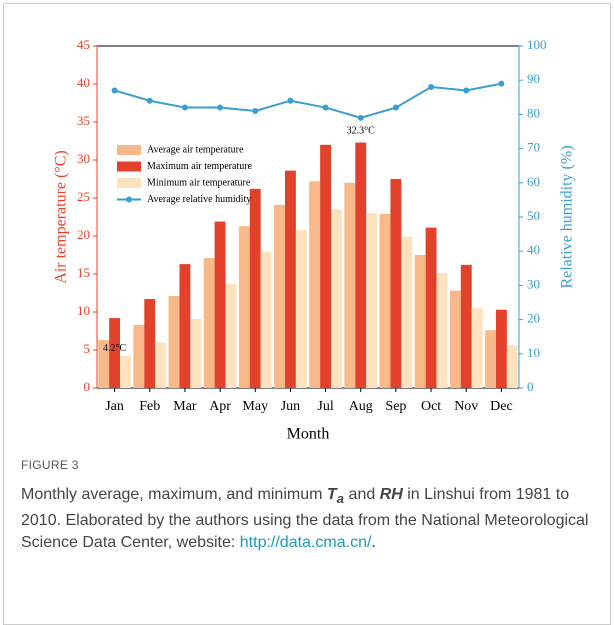 Image resolution: width=614 pixels, height=625 pixels. What do you see at coordinates (391, 494) in the screenshot?
I see `caption-symbol: RH` at bounding box center [391, 494].